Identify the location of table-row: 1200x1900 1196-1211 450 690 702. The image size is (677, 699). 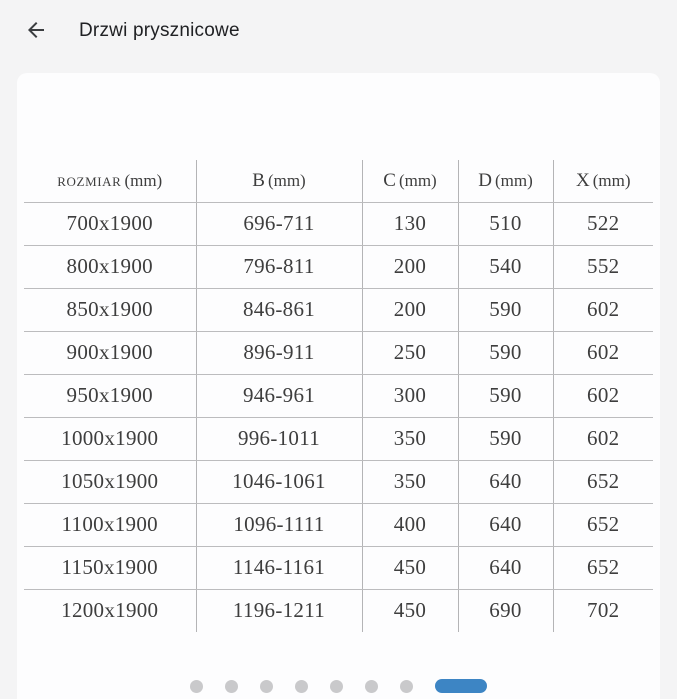
(338, 610).